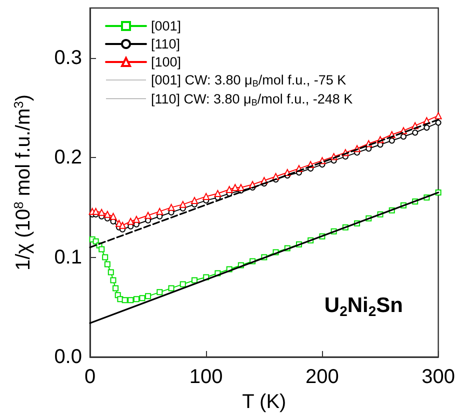 This screenshot has width=458, height=418. I want to click on x-tick-label: 200, so click(322, 377).